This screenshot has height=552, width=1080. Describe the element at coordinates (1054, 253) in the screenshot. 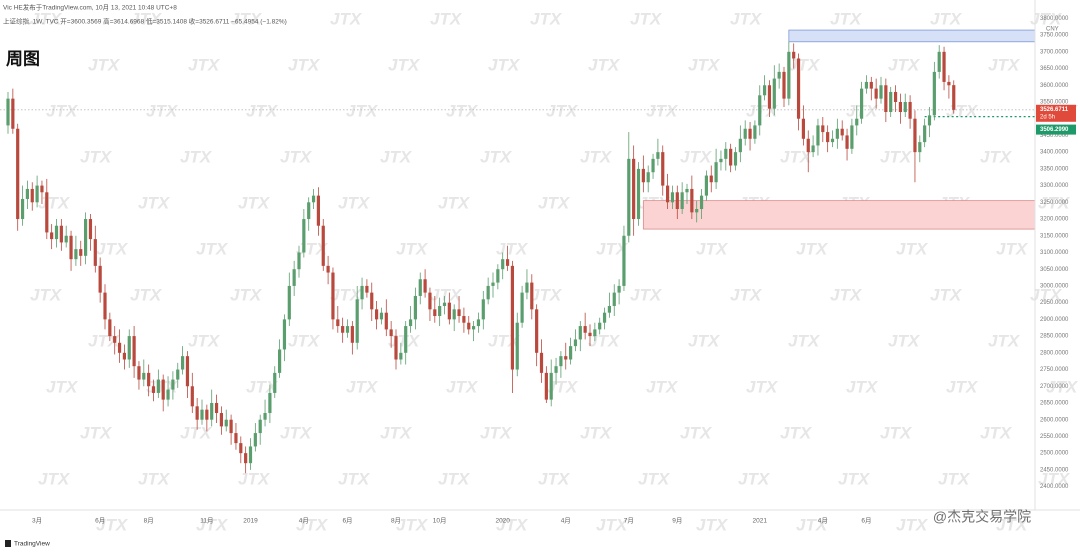

I see `y-tick-label: 3100.0000` at that location.